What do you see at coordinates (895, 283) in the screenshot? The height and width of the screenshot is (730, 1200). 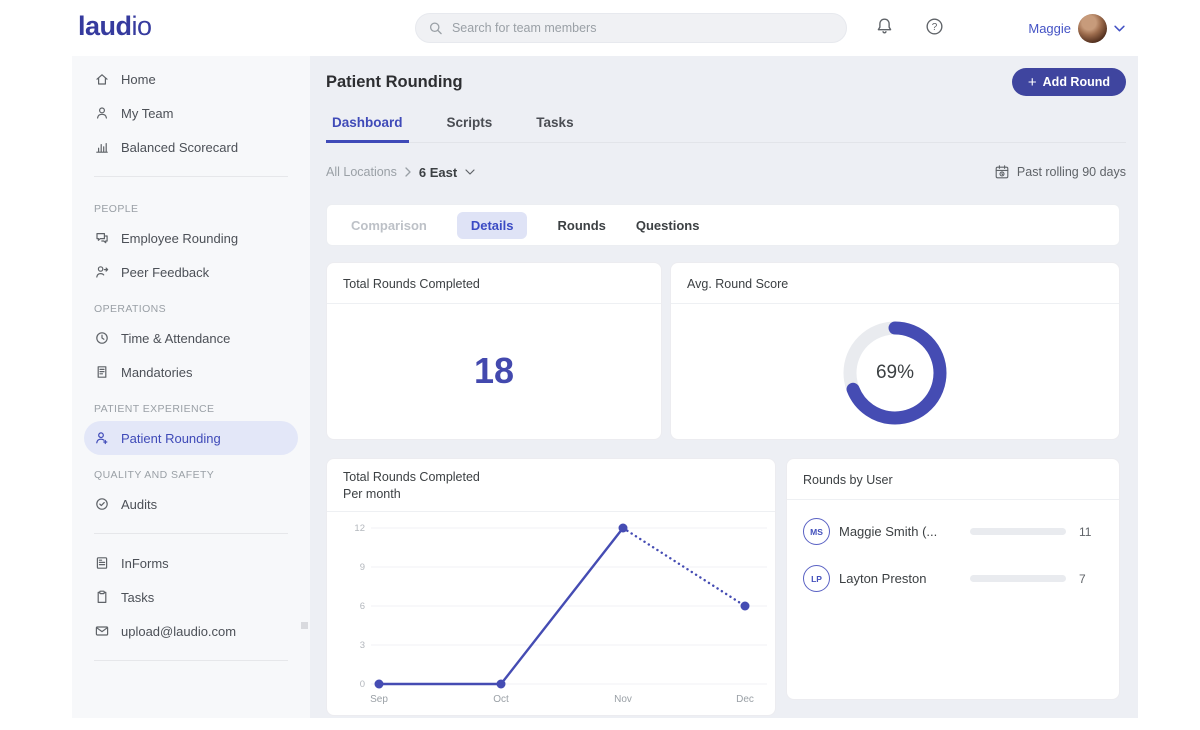 I see `card-title: Avg. Round Score` at bounding box center [895, 283].